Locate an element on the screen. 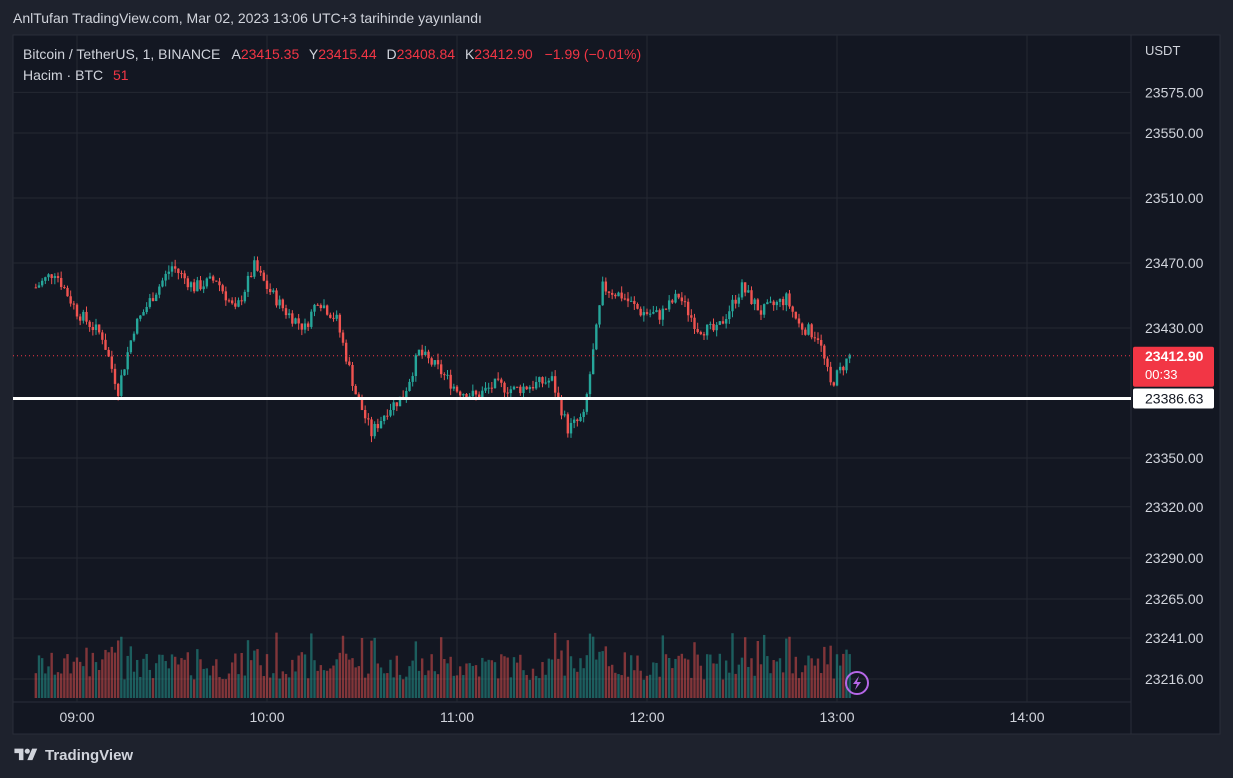  price-tick-label: 23575.00 is located at coordinates (1174, 92).